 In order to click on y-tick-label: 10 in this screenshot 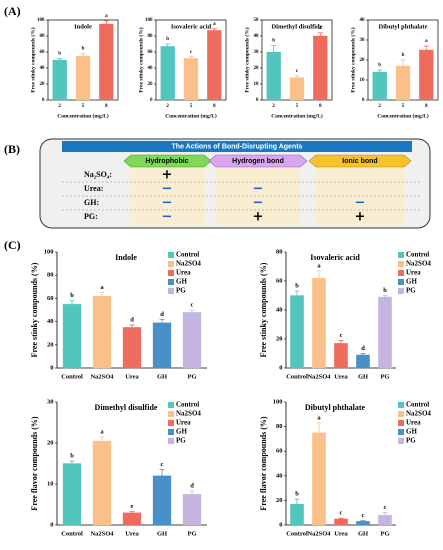, I will do `click(363, 80)`.